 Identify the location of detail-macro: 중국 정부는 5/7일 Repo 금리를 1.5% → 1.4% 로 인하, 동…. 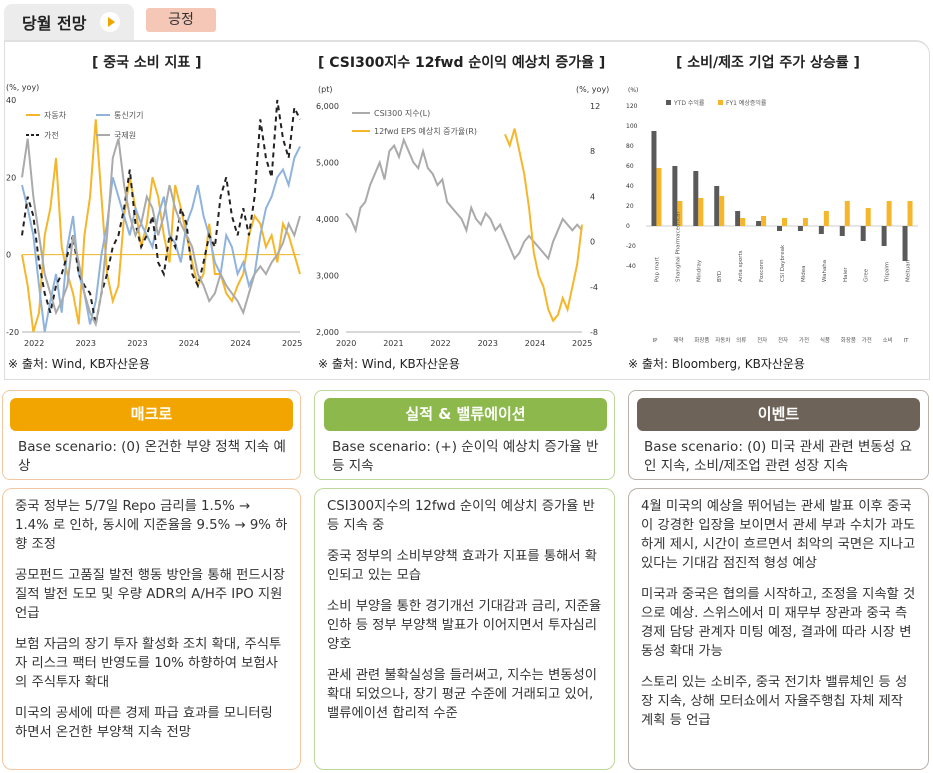
(151, 629).